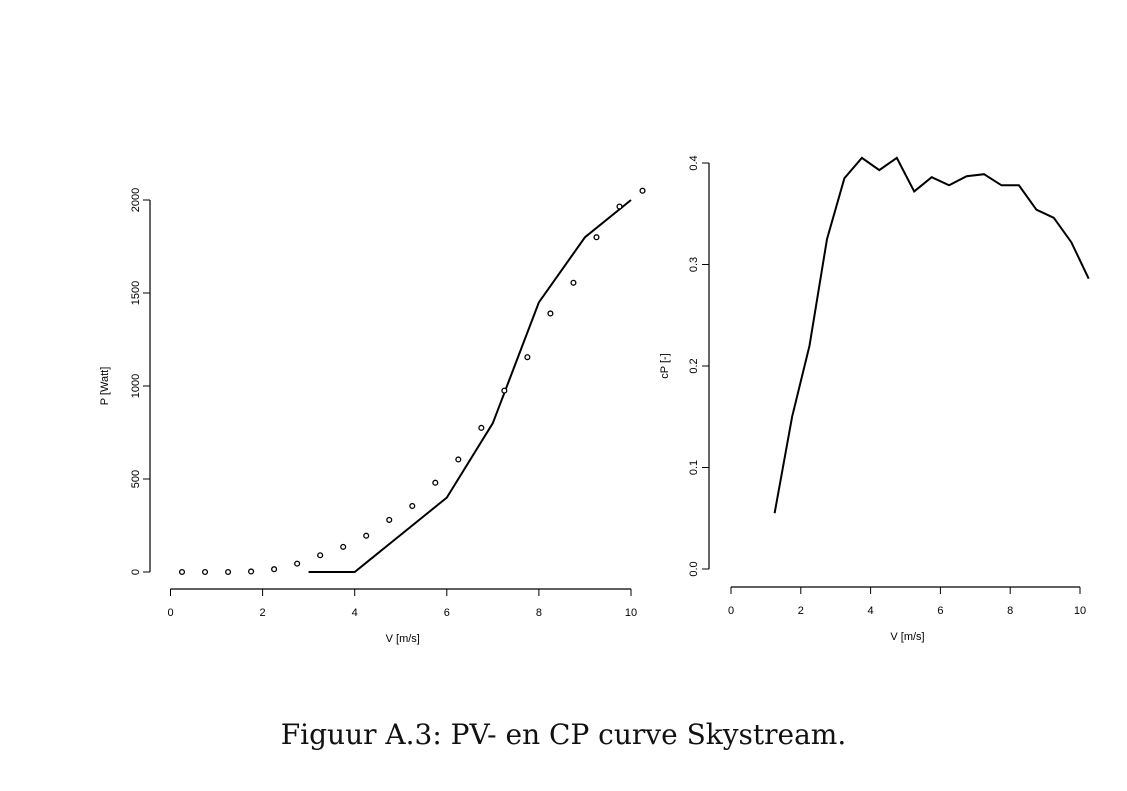  Describe the element at coordinates (136, 572) in the screenshot. I see `y-tick-label: 0` at that location.